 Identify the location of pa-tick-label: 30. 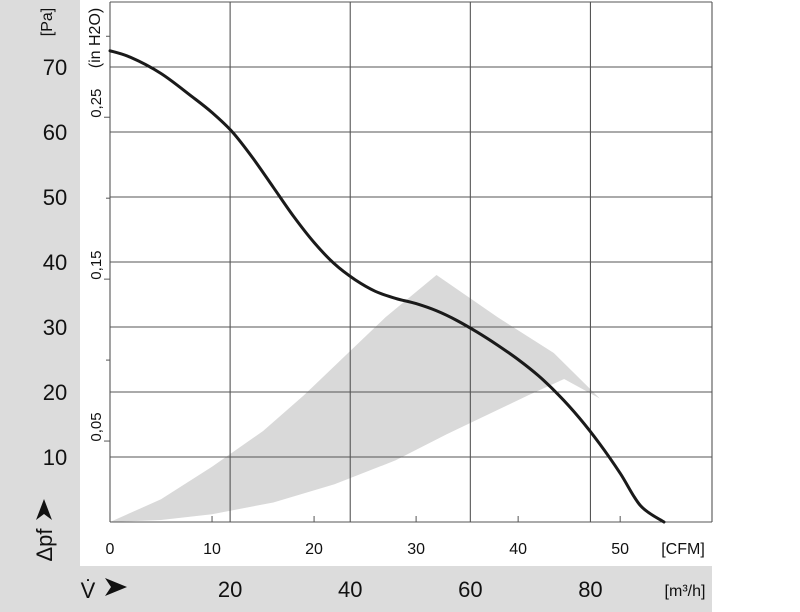
(55, 327).